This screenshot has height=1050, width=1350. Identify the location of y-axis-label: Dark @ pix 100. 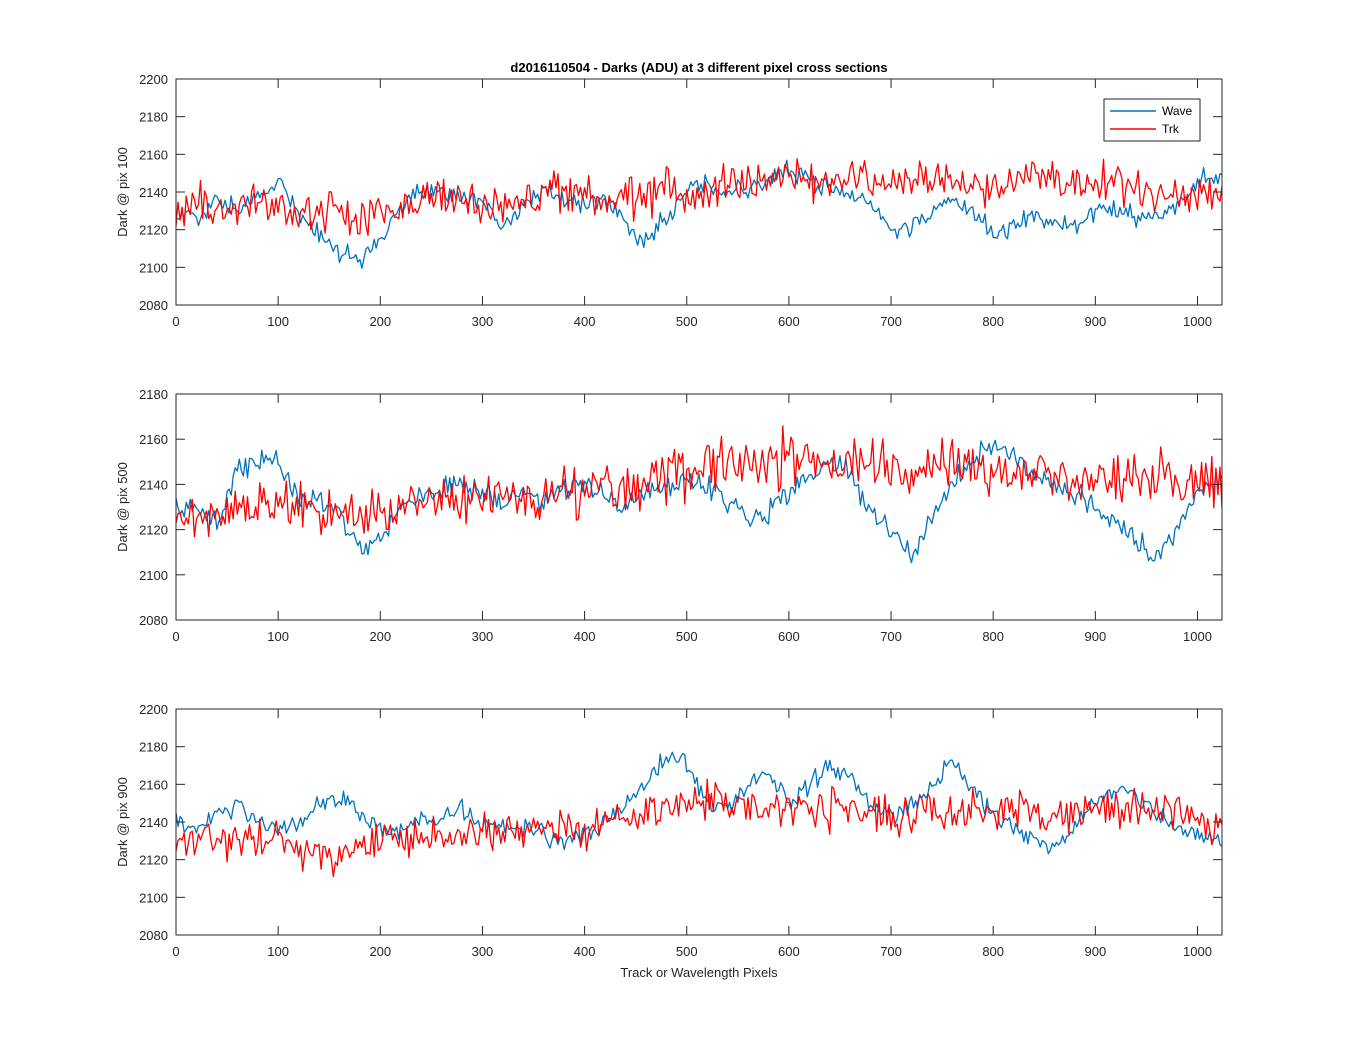
(122, 192).